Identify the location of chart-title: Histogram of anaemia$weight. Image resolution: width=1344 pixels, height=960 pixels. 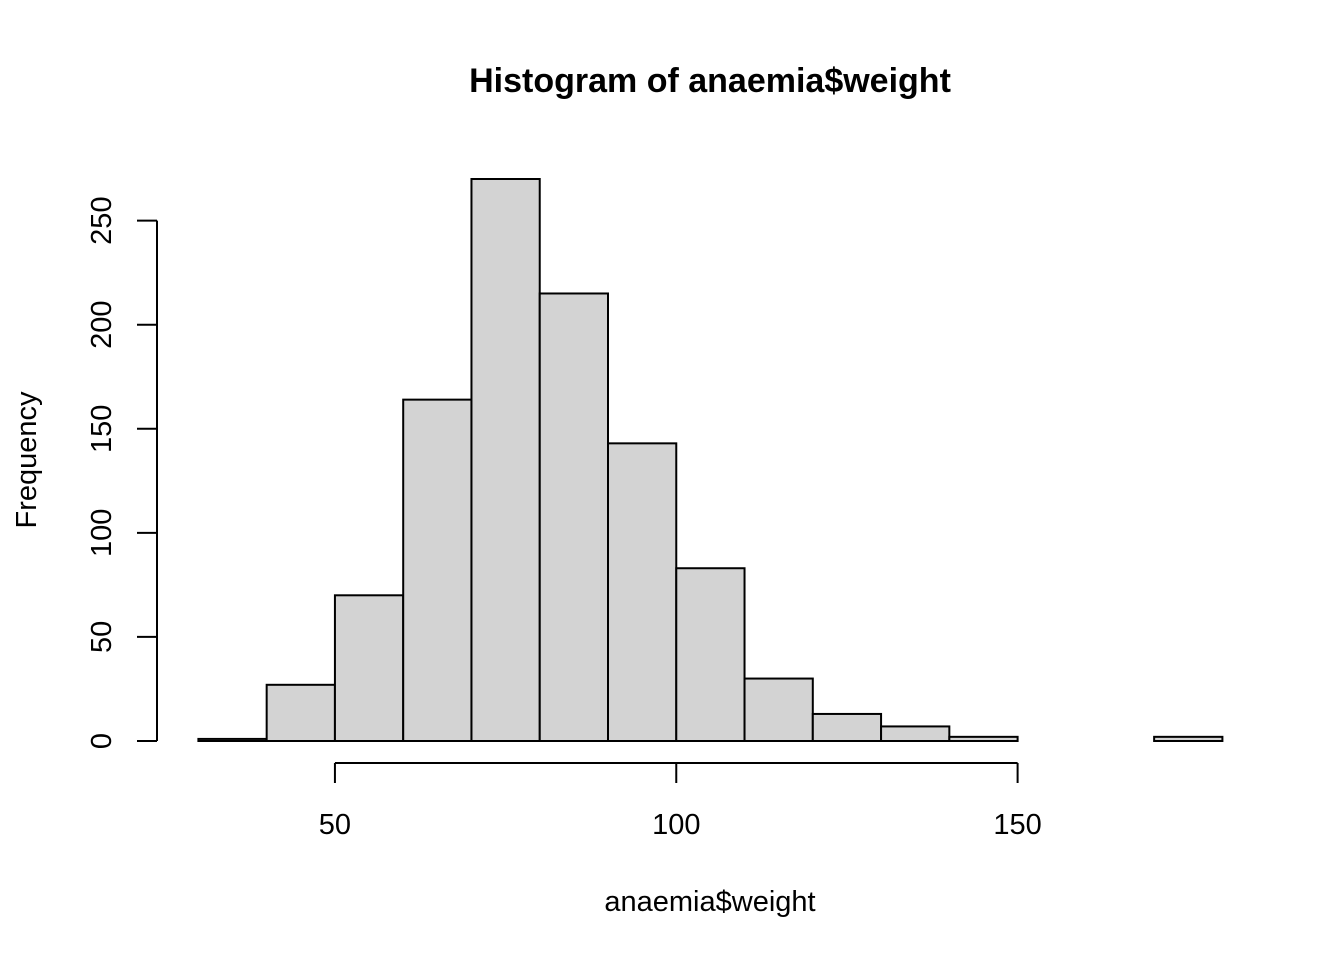
(710, 81).